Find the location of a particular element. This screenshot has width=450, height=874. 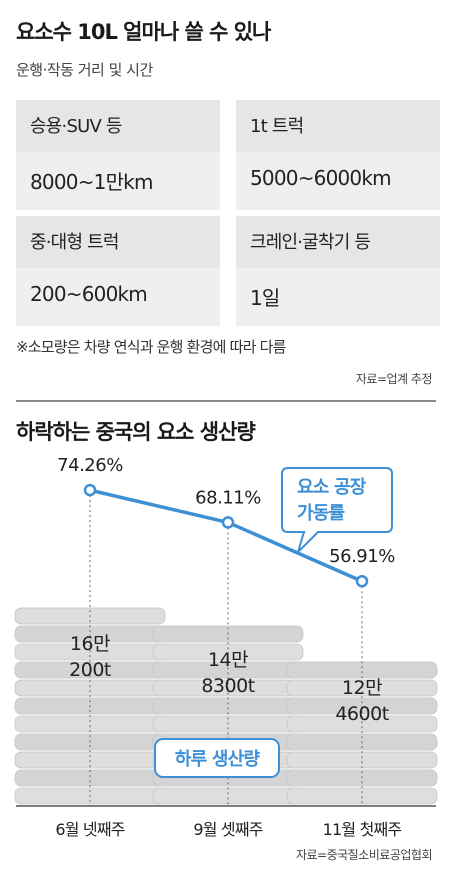

production-value-label: 4600t is located at coordinates (361, 714).